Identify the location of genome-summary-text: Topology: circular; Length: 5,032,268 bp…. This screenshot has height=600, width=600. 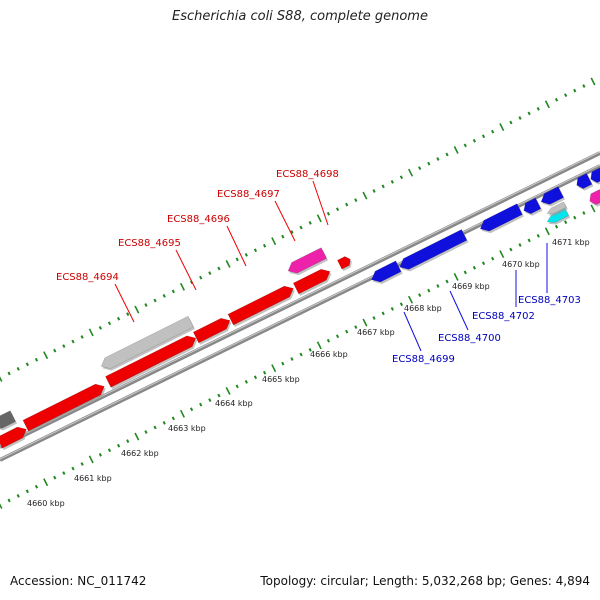
(425, 581).